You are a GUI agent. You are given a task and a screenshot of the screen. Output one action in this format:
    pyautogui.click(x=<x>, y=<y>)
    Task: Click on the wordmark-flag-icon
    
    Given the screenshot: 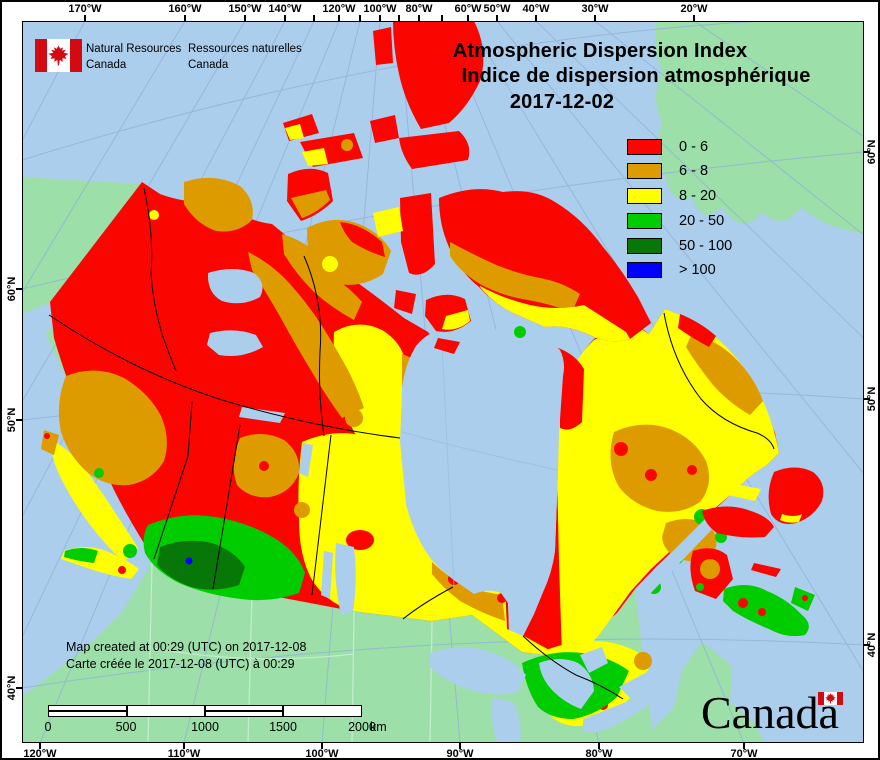 What is the action you would take?
    pyautogui.click(x=830, y=698)
    